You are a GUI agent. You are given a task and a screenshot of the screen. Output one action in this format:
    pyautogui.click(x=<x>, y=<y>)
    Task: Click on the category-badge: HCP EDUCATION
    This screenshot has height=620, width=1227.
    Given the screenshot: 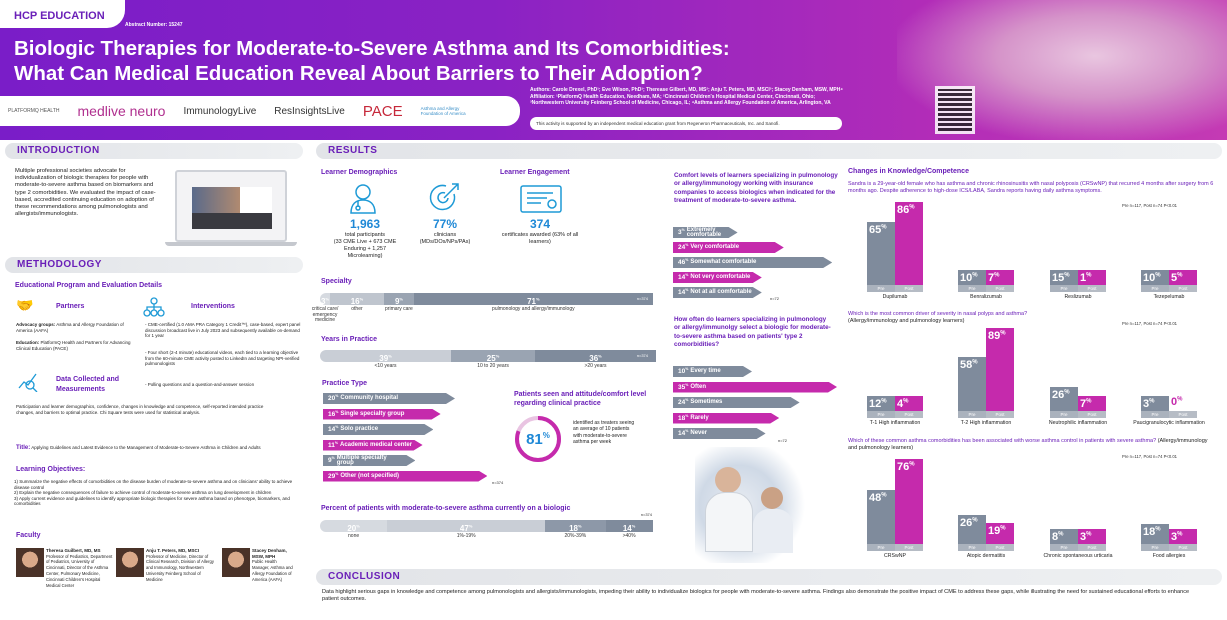 What is the action you would take?
    pyautogui.click(x=62, y=14)
    